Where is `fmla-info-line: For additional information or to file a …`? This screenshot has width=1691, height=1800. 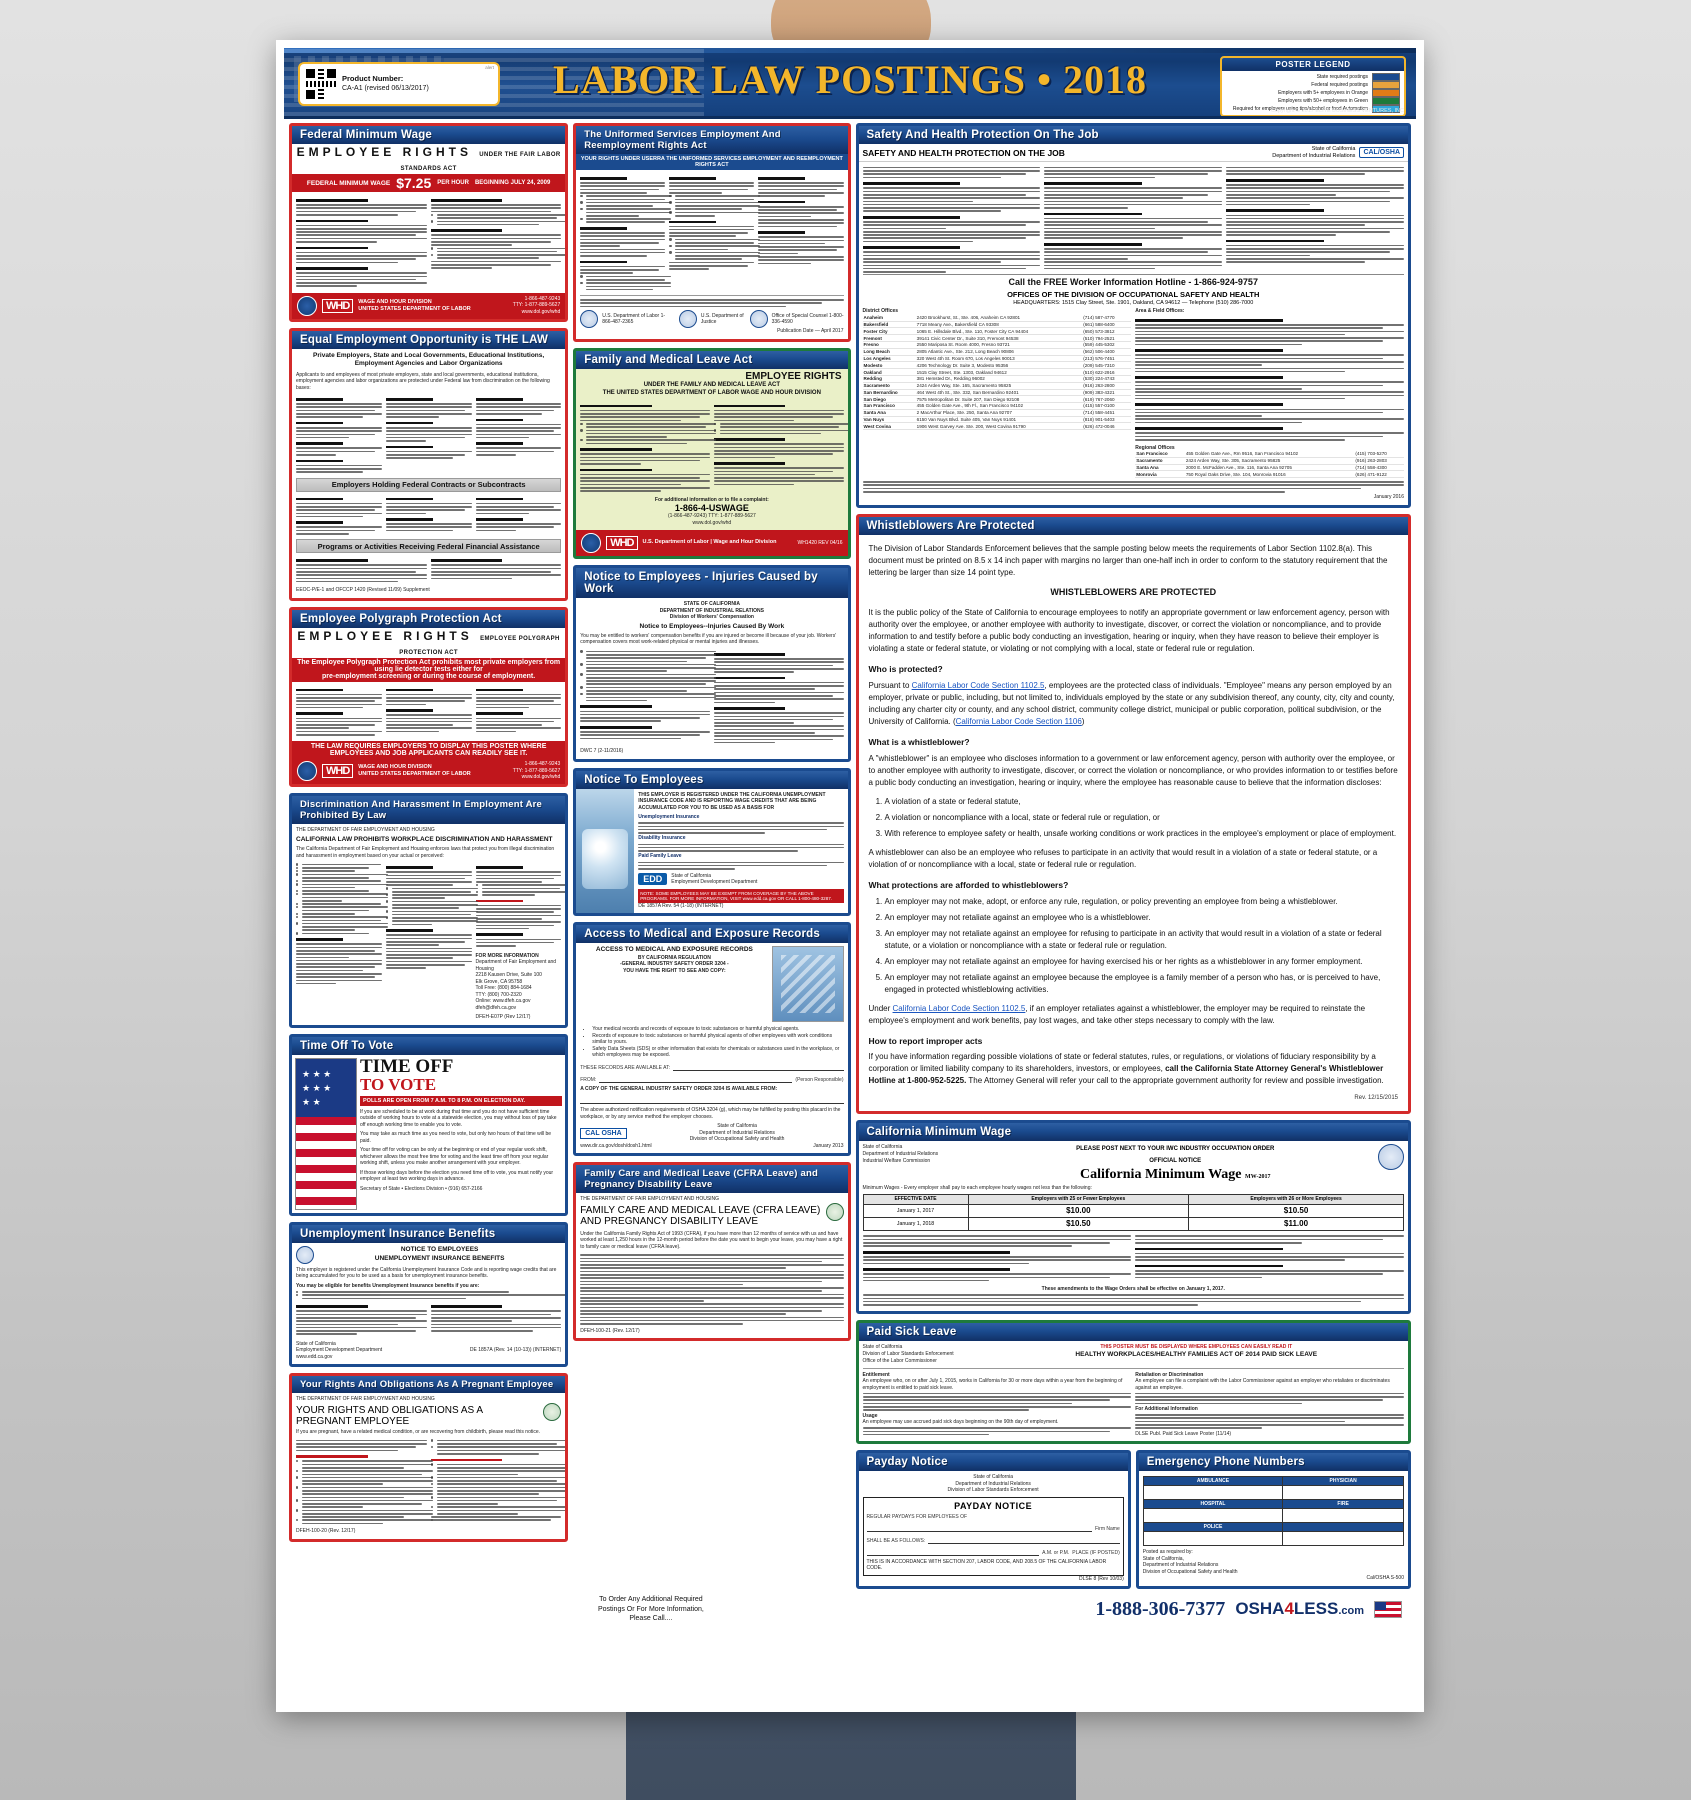
fmla-info-line: For additional information or to file a … is located at coordinates (711, 499).